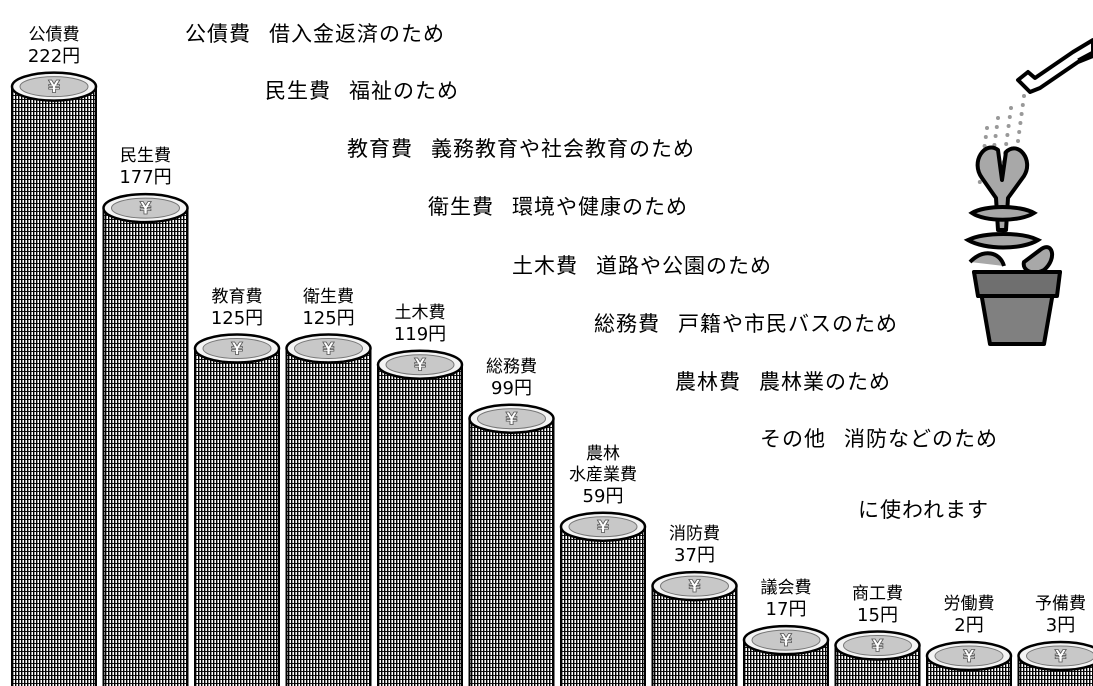 Image resolution: width=1093 pixels, height=686 pixels. Describe the element at coordinates (357, 34) in the screenshot. I see `description-purpose: 借入金返済のため` at that location.